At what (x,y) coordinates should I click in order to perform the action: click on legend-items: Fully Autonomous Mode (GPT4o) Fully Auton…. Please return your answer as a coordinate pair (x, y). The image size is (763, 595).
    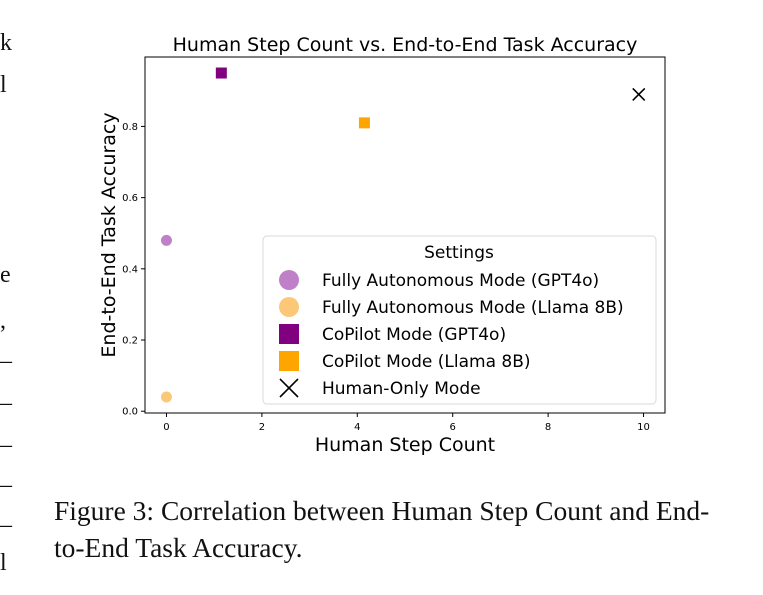
    Looking at the image, I should click on (451, 334).